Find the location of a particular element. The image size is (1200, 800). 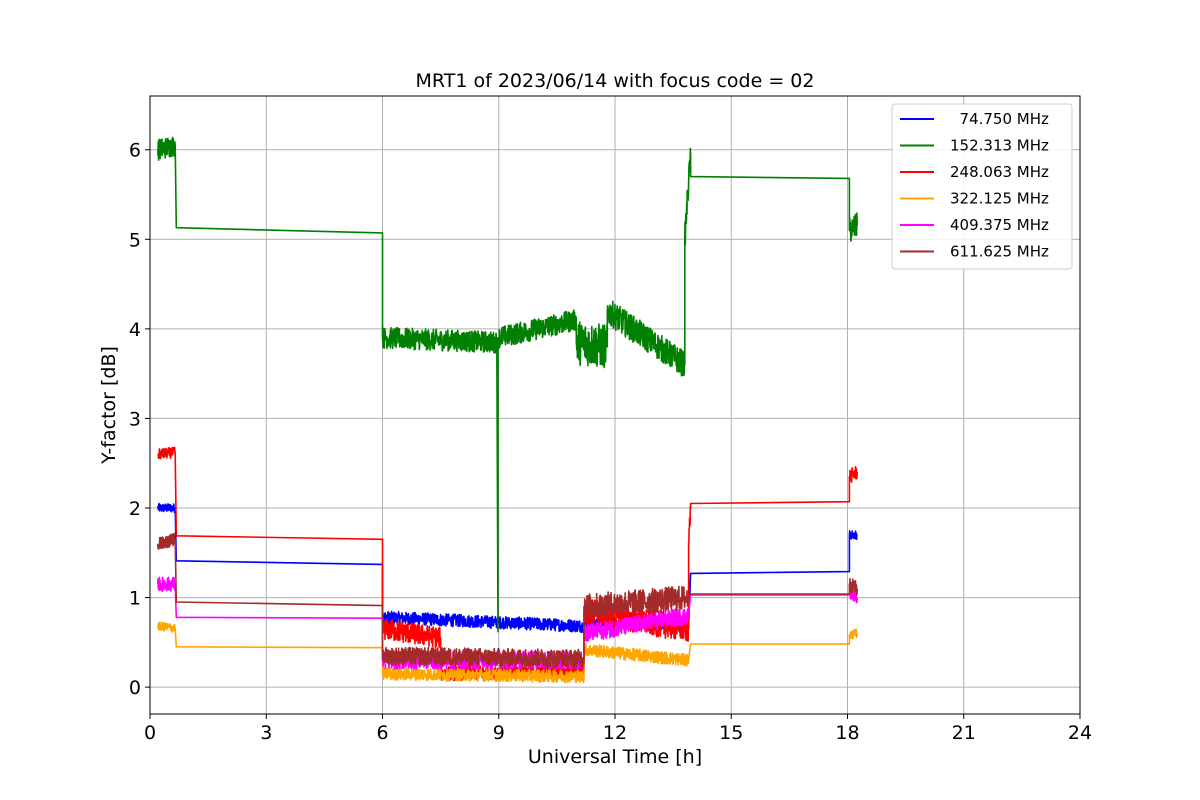

y-tick-label: 0 is located at coordinates (135, 688).